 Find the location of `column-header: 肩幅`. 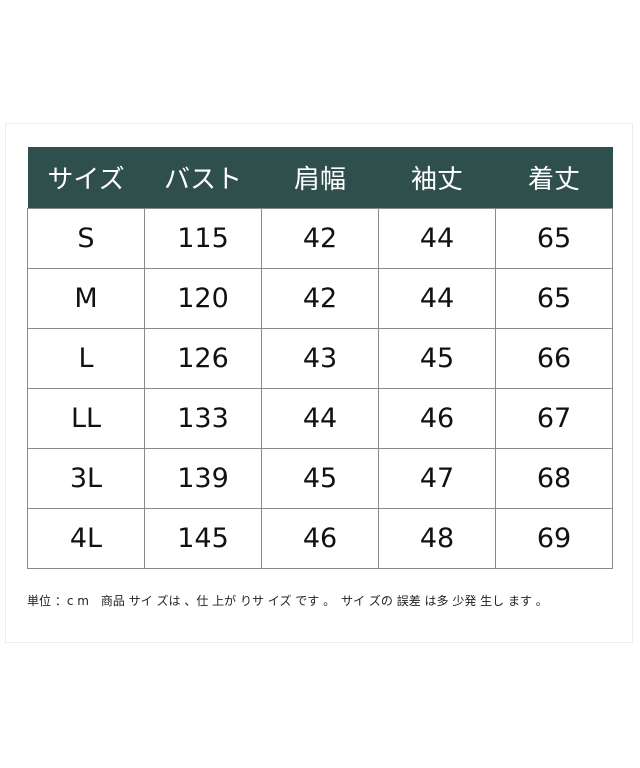

column-header: 肩幅 is located at coordinates (320, 178).